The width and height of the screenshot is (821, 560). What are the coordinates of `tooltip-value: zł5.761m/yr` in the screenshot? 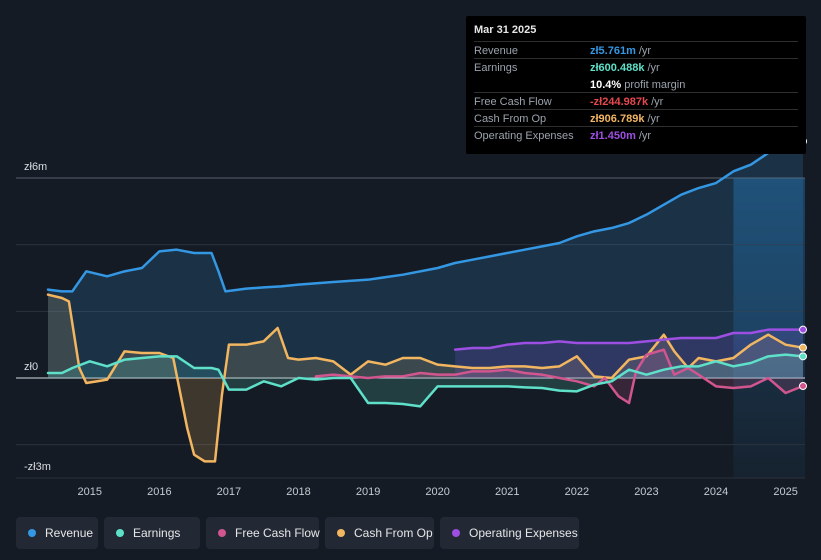 It's located at (621, 51).